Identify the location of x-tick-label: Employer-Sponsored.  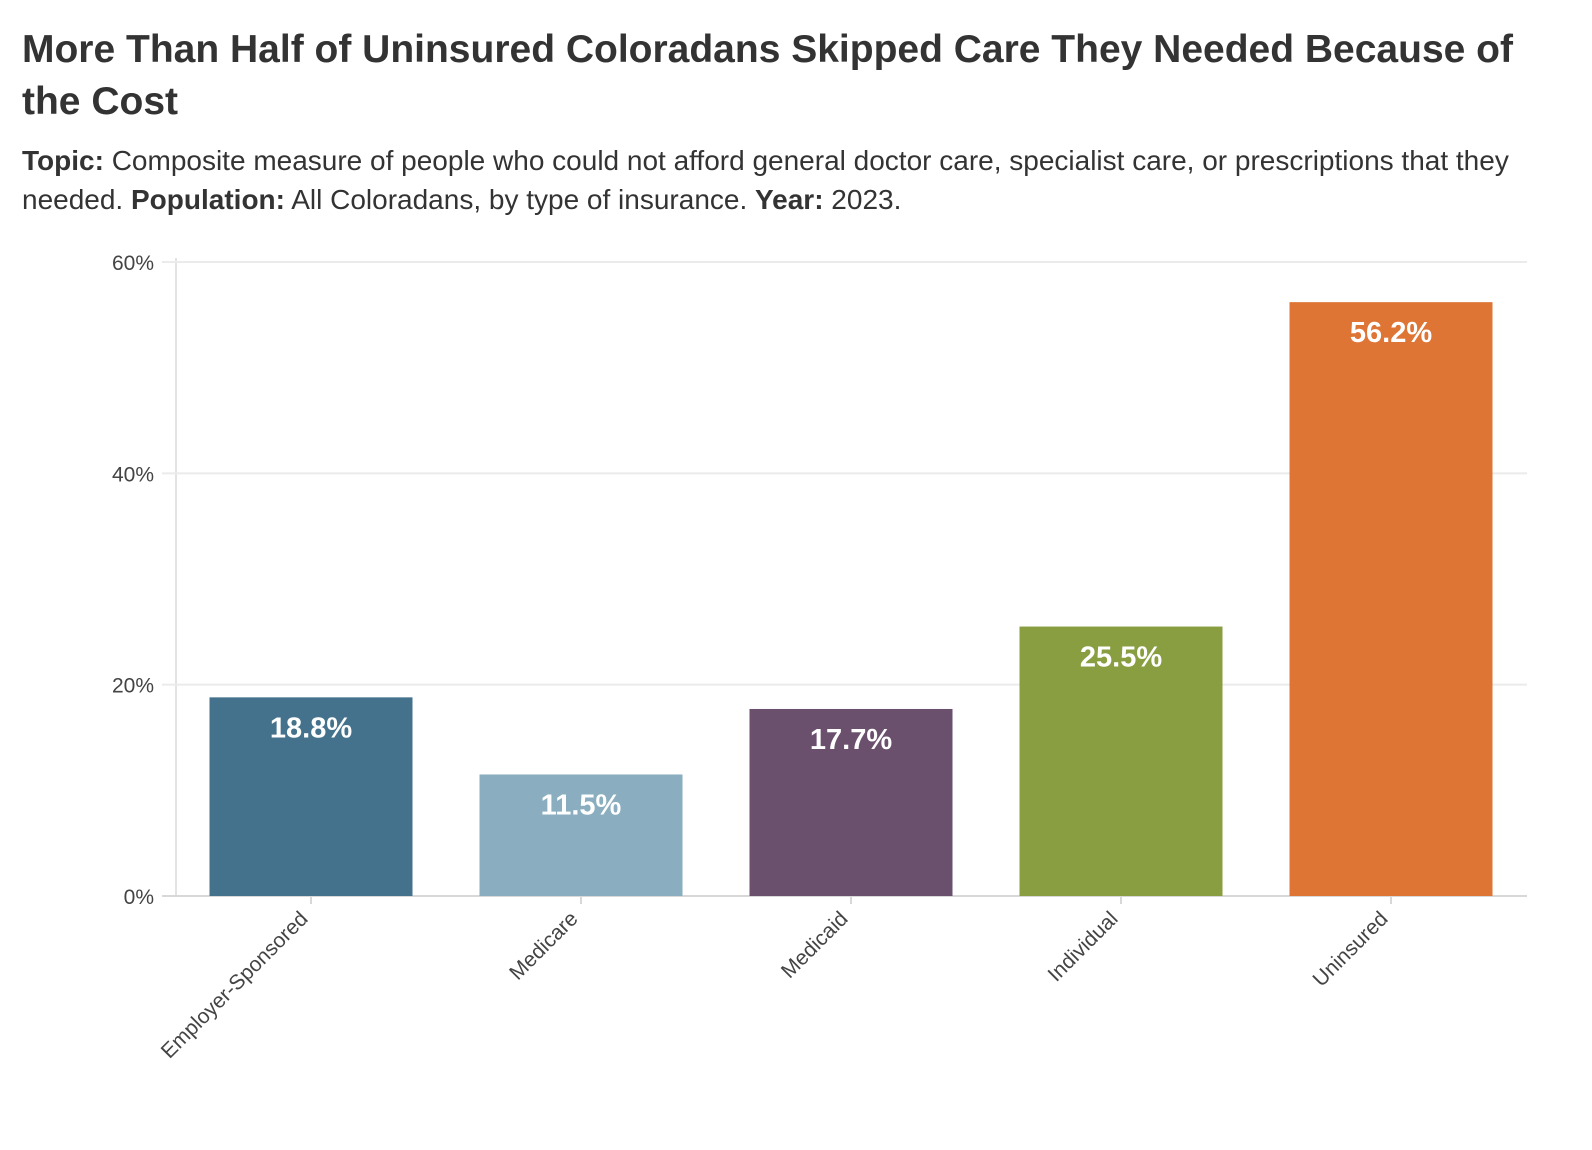
(235, 985).